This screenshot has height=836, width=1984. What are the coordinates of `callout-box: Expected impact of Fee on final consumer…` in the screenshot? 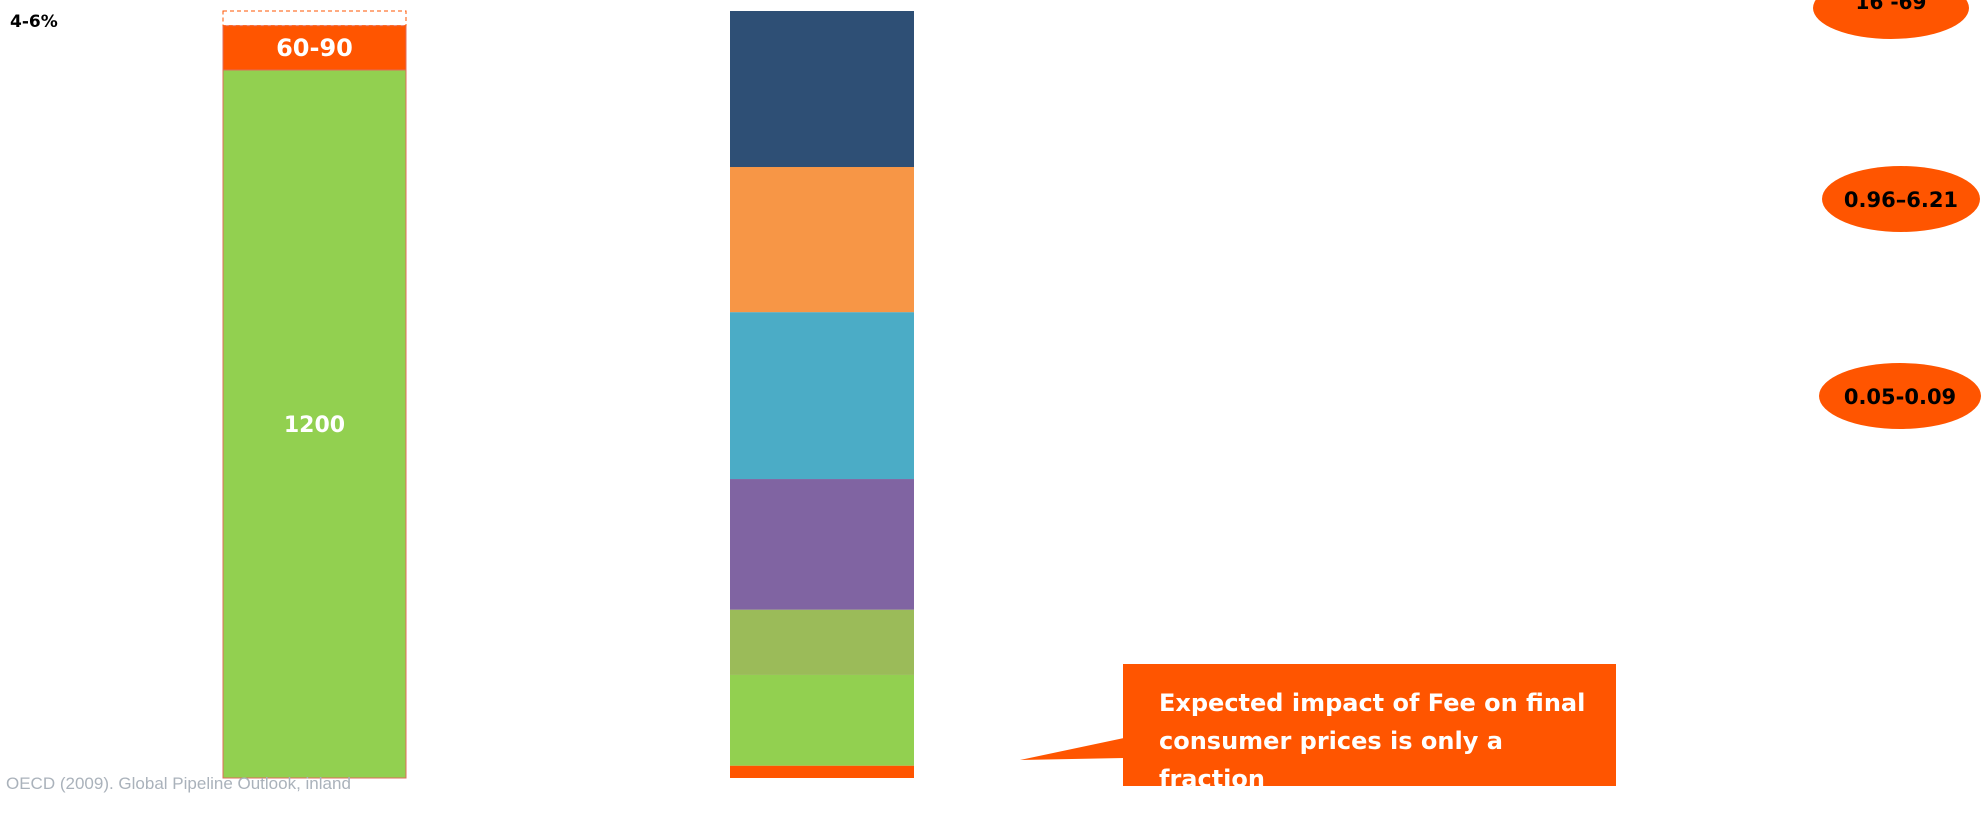 It's located at (1369, 747).